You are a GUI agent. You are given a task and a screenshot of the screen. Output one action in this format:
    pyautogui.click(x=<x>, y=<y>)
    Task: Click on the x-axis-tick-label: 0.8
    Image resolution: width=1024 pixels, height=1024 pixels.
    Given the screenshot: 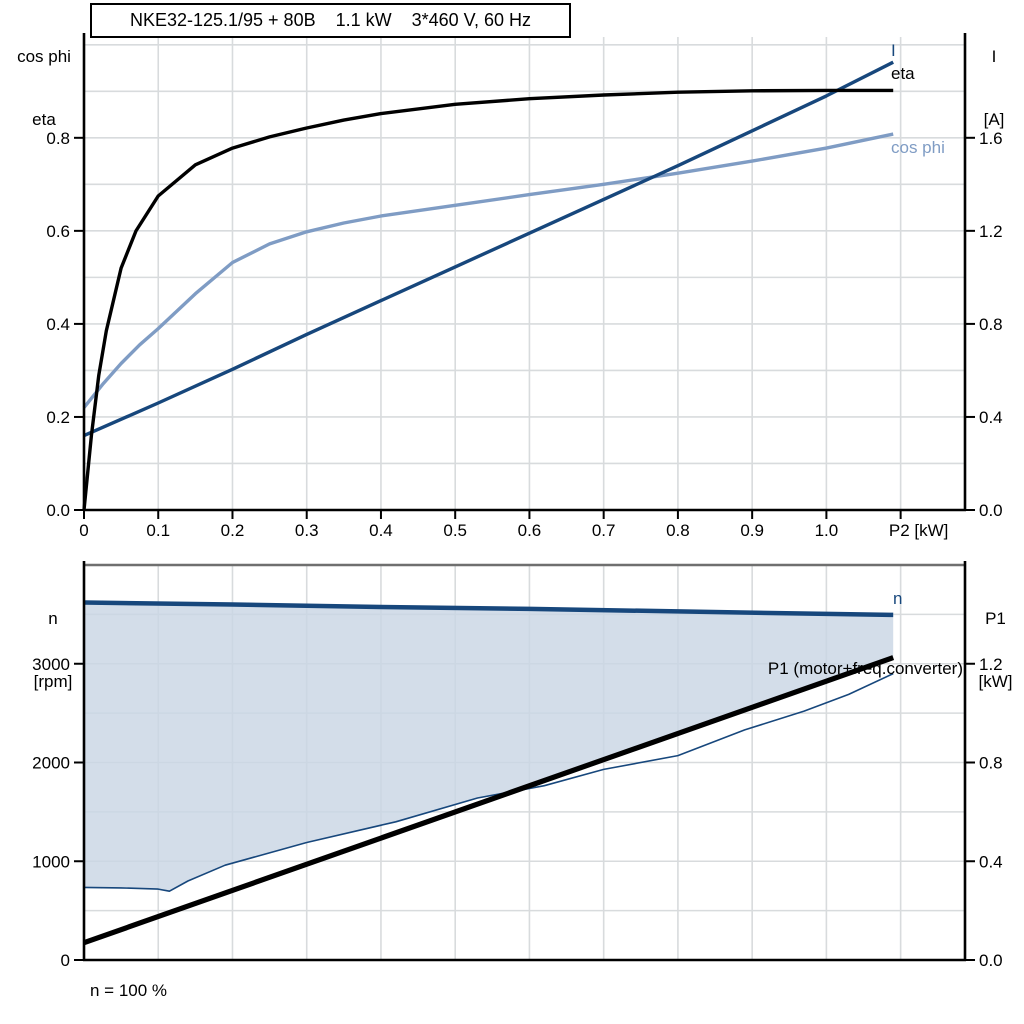 What is the action you would take?
    pyautogui.click(x=678, y=530)
    